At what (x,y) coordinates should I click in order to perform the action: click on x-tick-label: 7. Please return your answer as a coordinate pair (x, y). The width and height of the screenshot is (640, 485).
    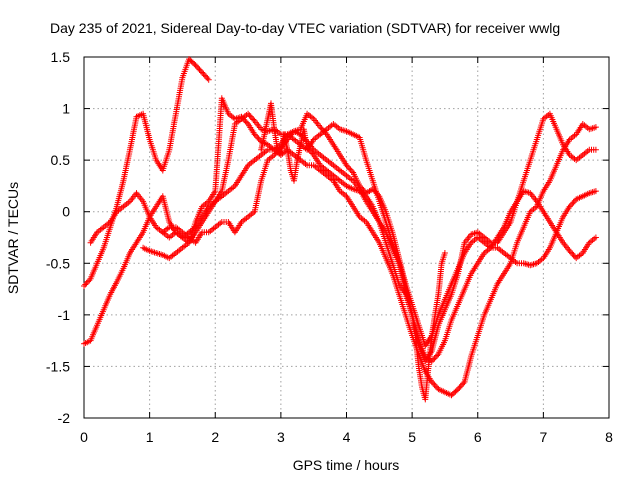
    Looking at the image, I should click on (543, 437).